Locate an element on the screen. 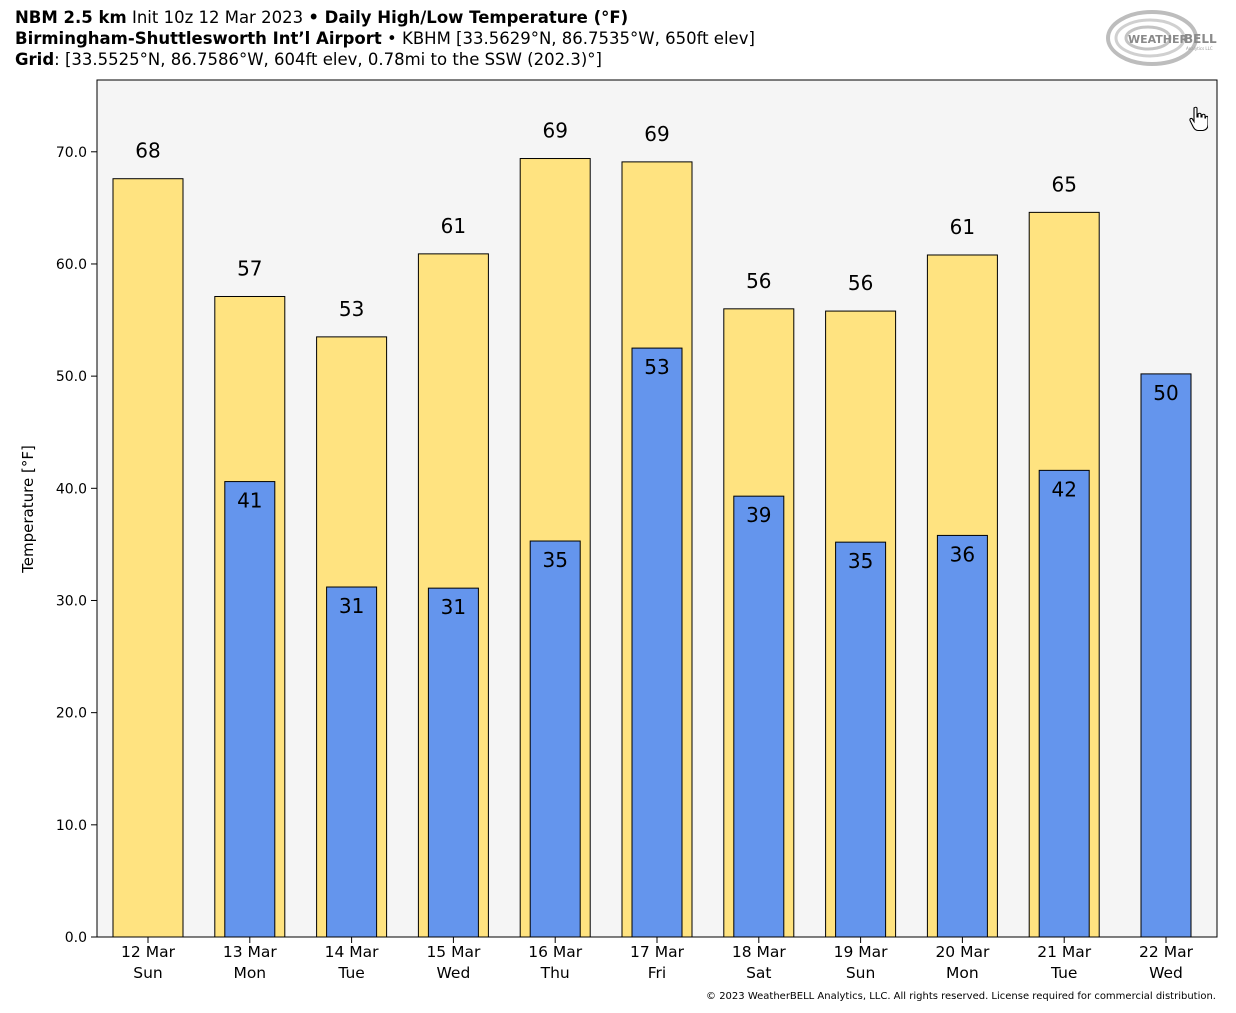 This screenshot has height=1013, width=1236. x-tick-weekday-6: Fri is located at coordinates (657, 973).